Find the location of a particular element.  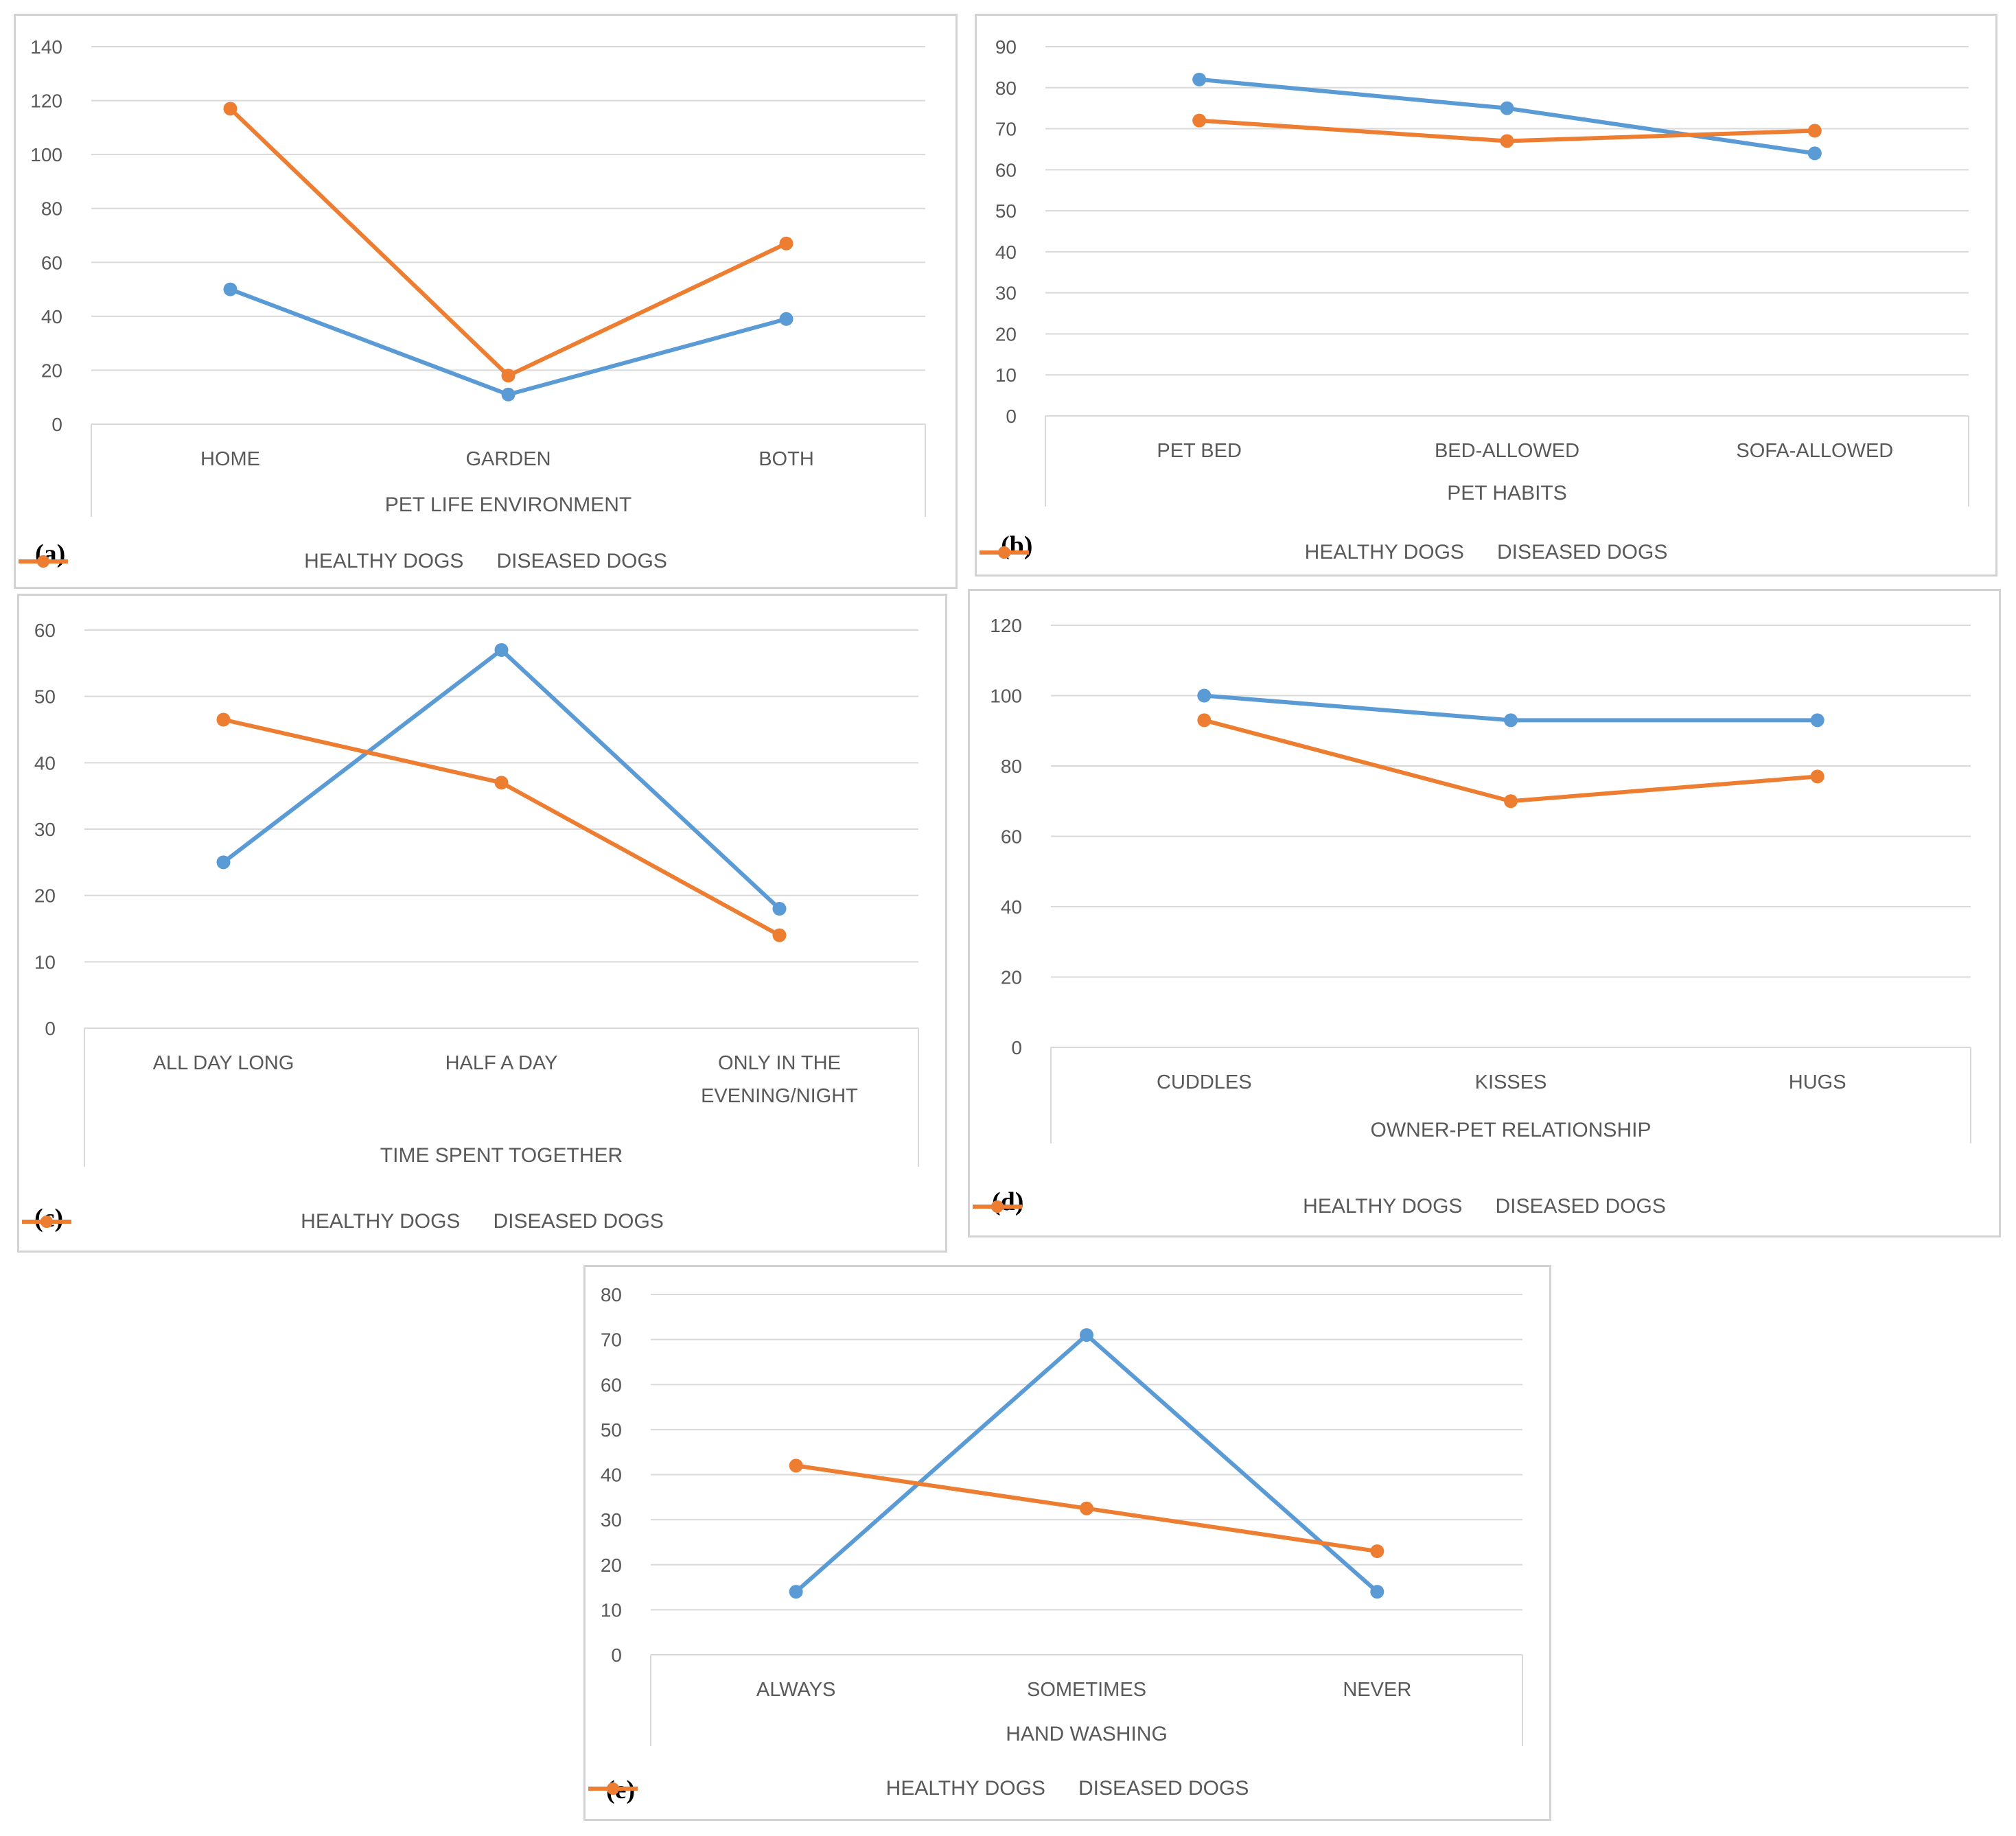

y-tick-label: 120 is located at coordinates (1006, 625).